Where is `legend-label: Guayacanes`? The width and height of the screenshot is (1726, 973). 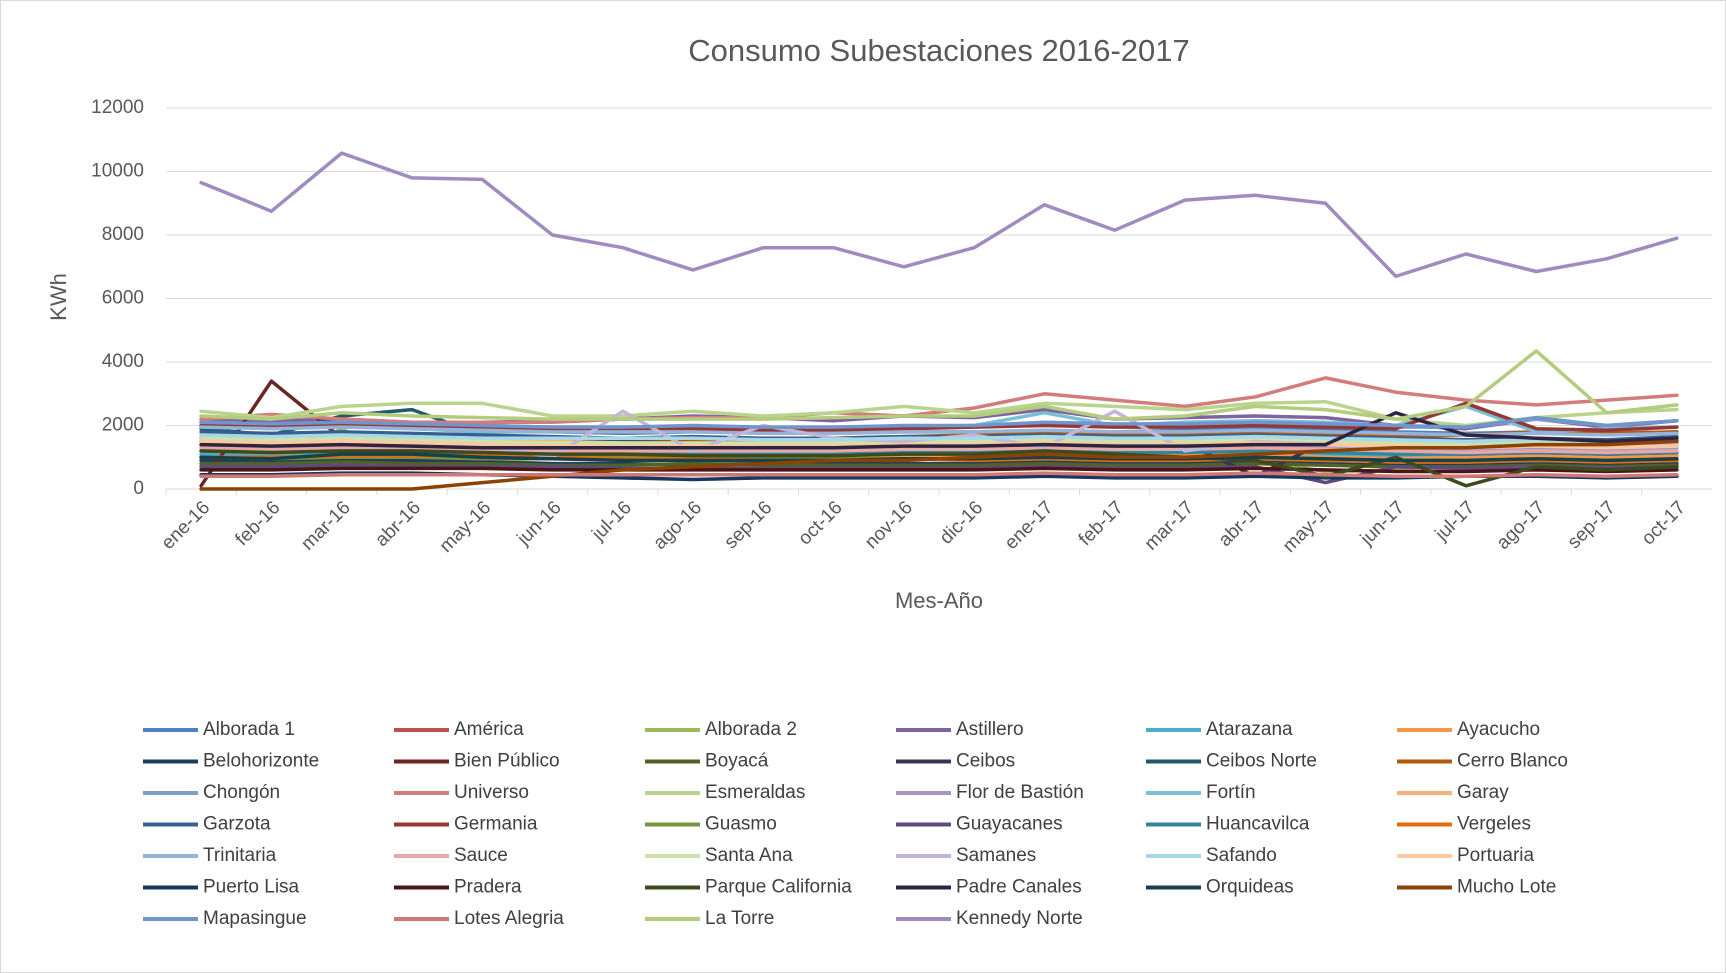
legend-label: Guayacanes is located at coordinates (1009, 824).